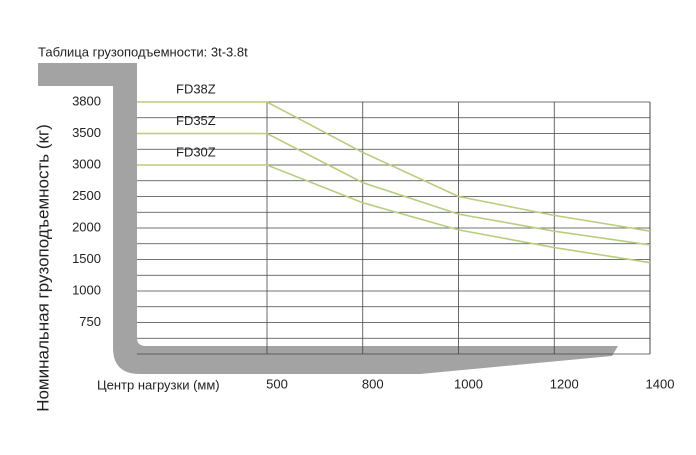  What do you see at coordinates (86, 195) in the screenshot?
I see `y-tick-label: 2500` at bounding box center [86, 195].